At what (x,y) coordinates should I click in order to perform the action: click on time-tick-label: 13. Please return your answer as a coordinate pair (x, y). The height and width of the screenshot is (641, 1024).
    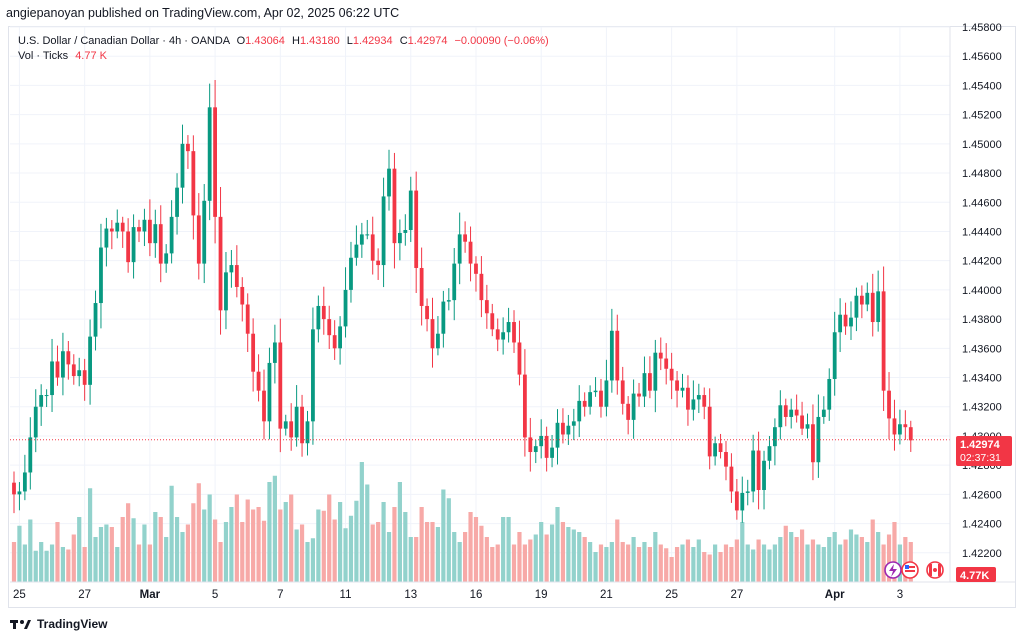
    Looking at the image, I should click on (410, 595).